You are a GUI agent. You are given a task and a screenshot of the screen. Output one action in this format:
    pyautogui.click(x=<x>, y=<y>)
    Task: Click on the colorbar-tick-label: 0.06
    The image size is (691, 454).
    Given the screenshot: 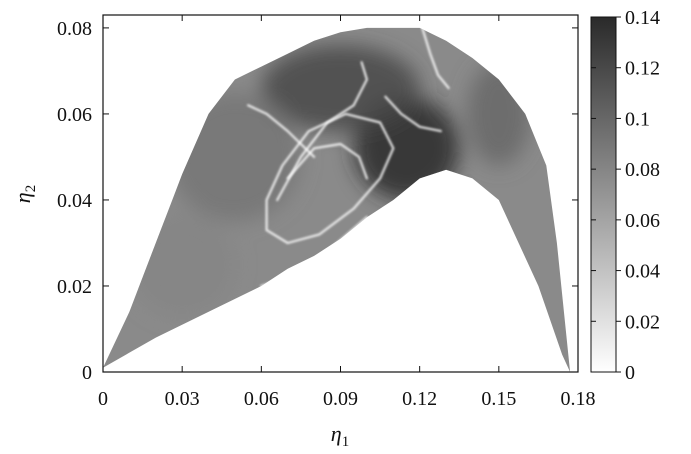 What is the action you would take?
    pyautogui.click(x=642, y=221)
    